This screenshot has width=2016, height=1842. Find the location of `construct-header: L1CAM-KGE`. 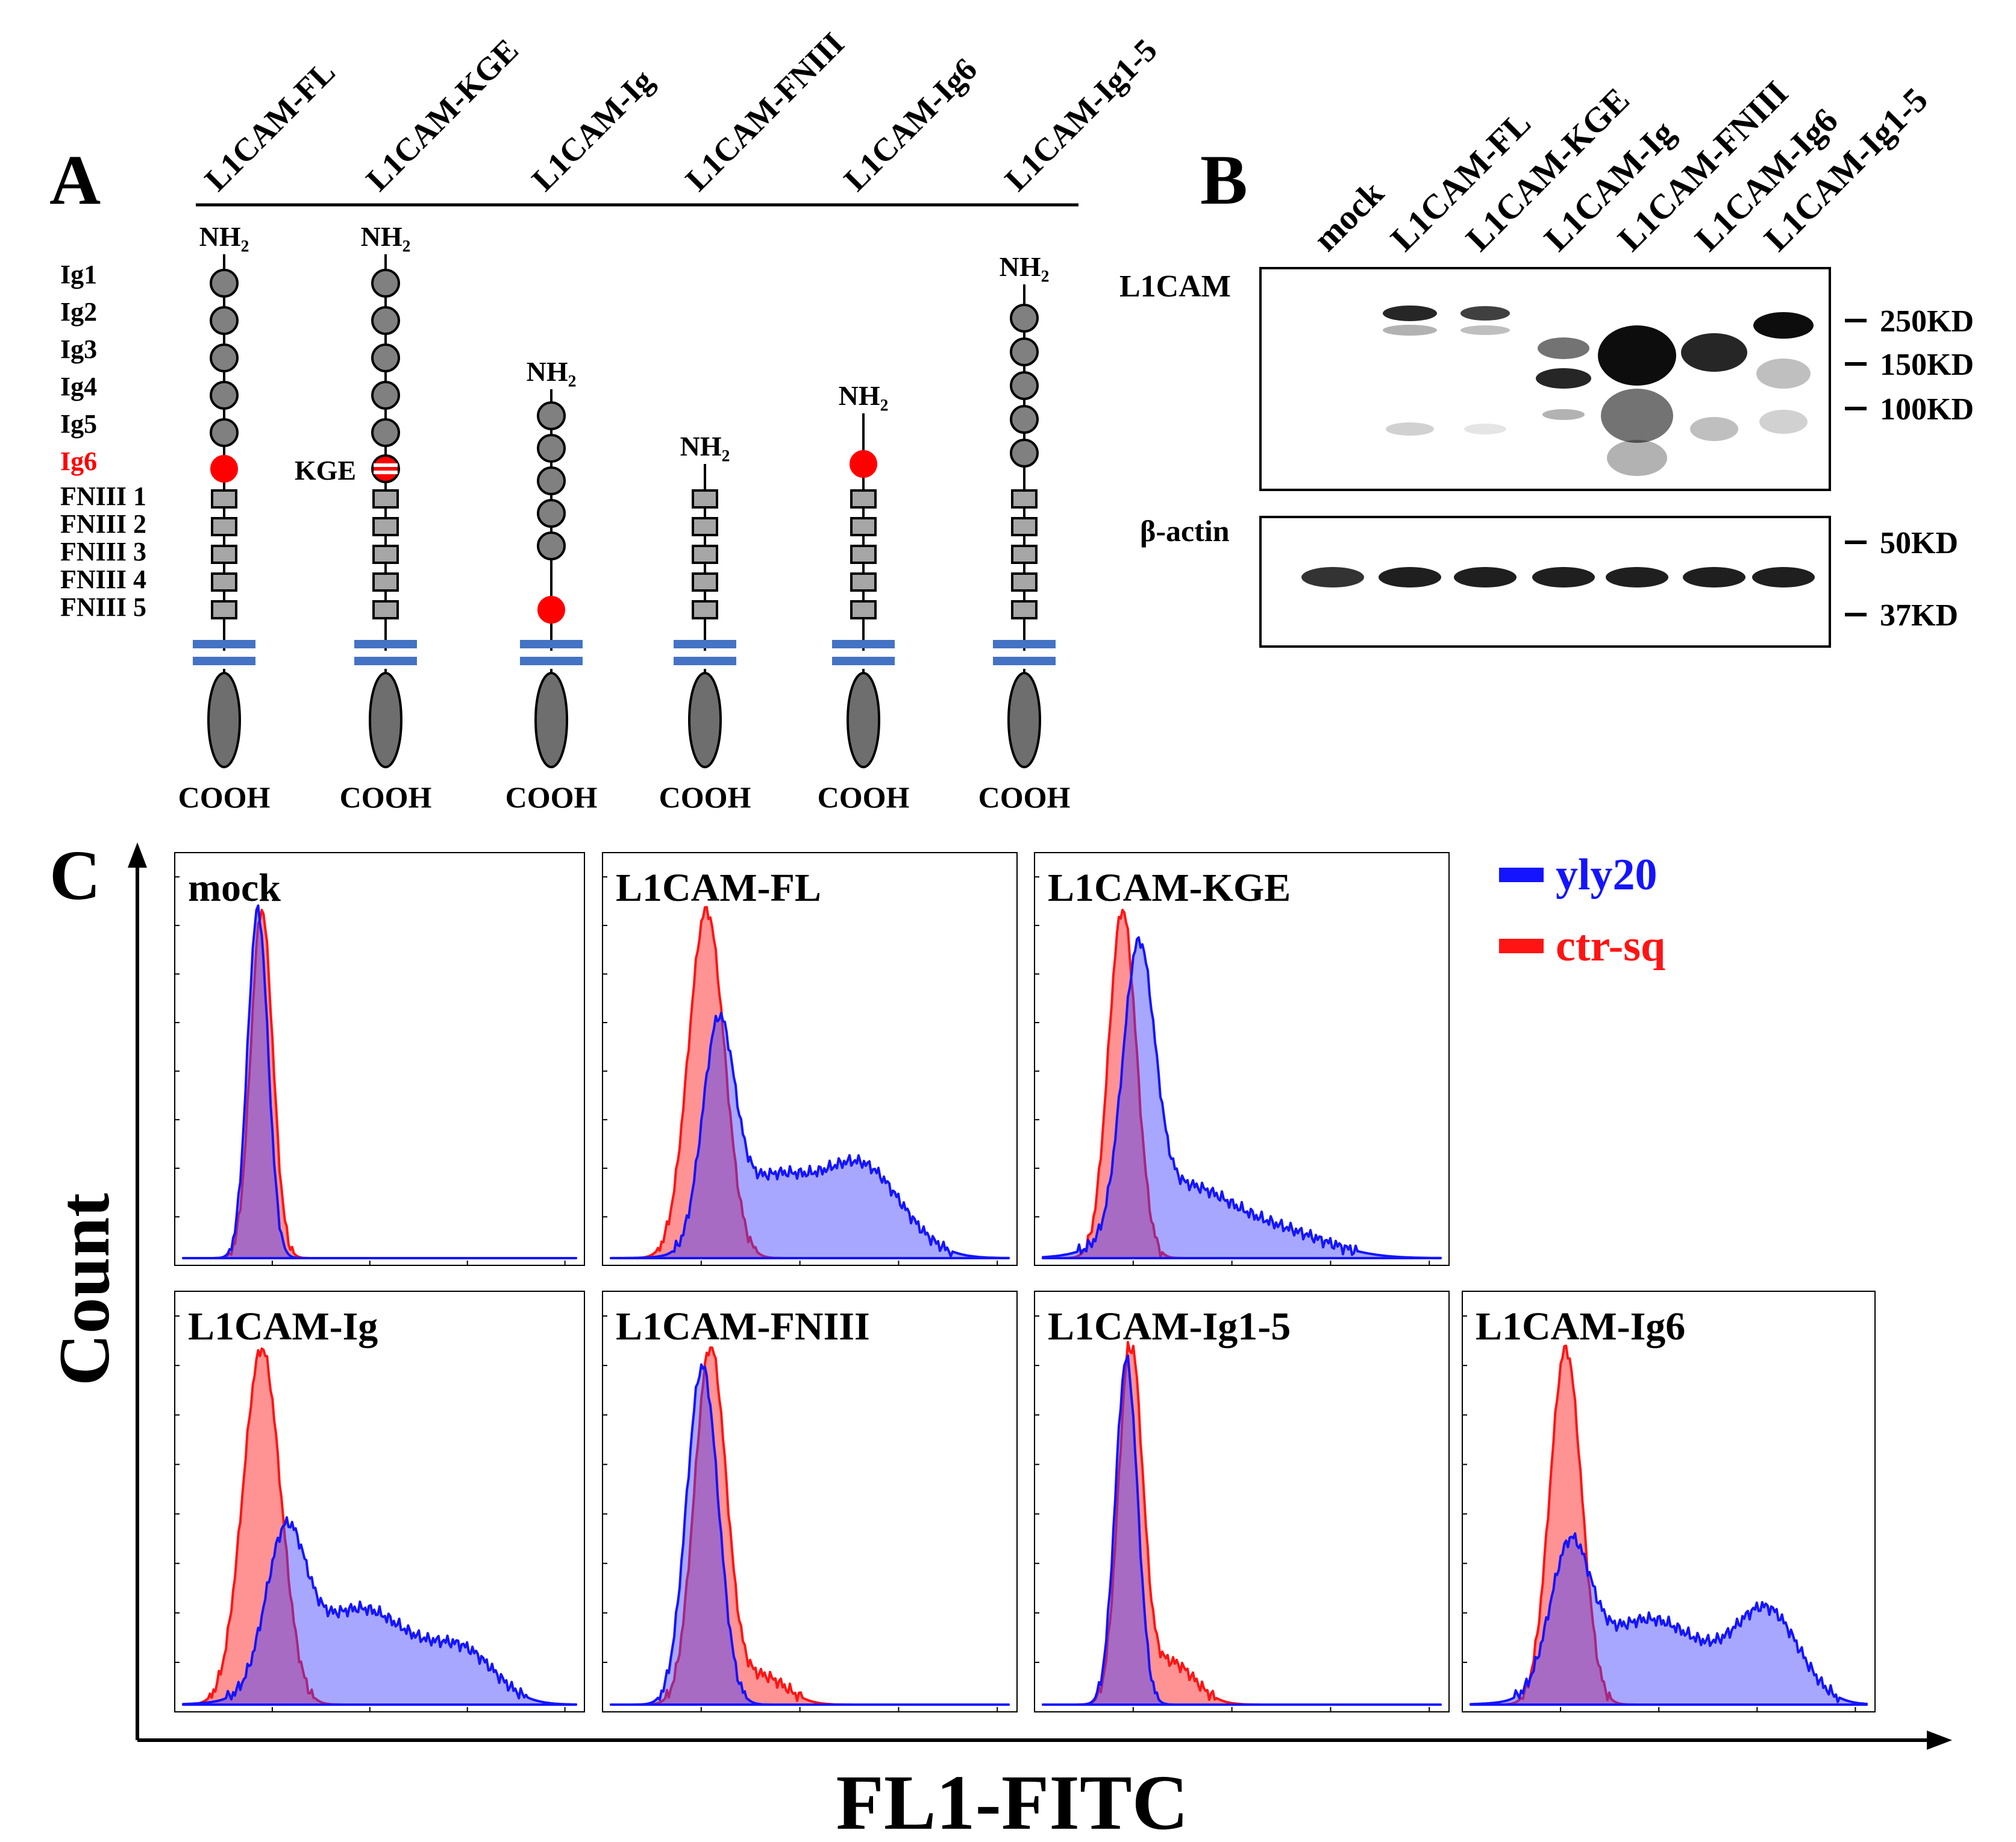

construct-header: L1CAM-KGE is located at coordinates (442, 115).